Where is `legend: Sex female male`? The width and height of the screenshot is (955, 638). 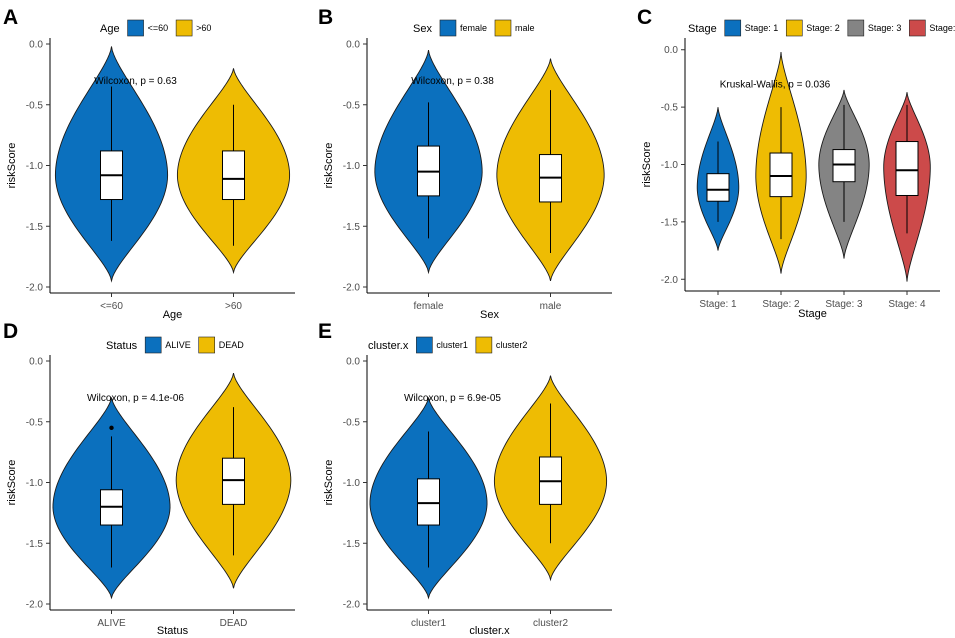
legend: Sex female male is located at coordinates (474, 28).